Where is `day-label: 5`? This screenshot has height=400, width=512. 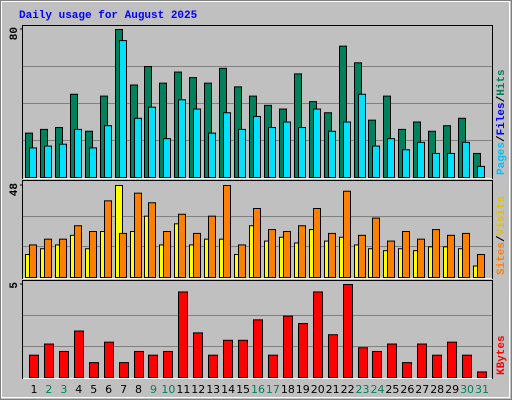
day-label: 5 is located at coordinates (93, 389).